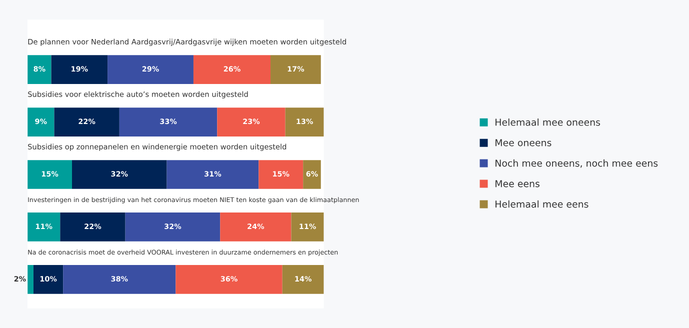 The height and width of the screenshot is (328, 689). What do you see at coordinates (577, 163) in the screenshot?
I see `legend-label: Noch mee oneens, noch mee eens` at bounding box center [577, 163].